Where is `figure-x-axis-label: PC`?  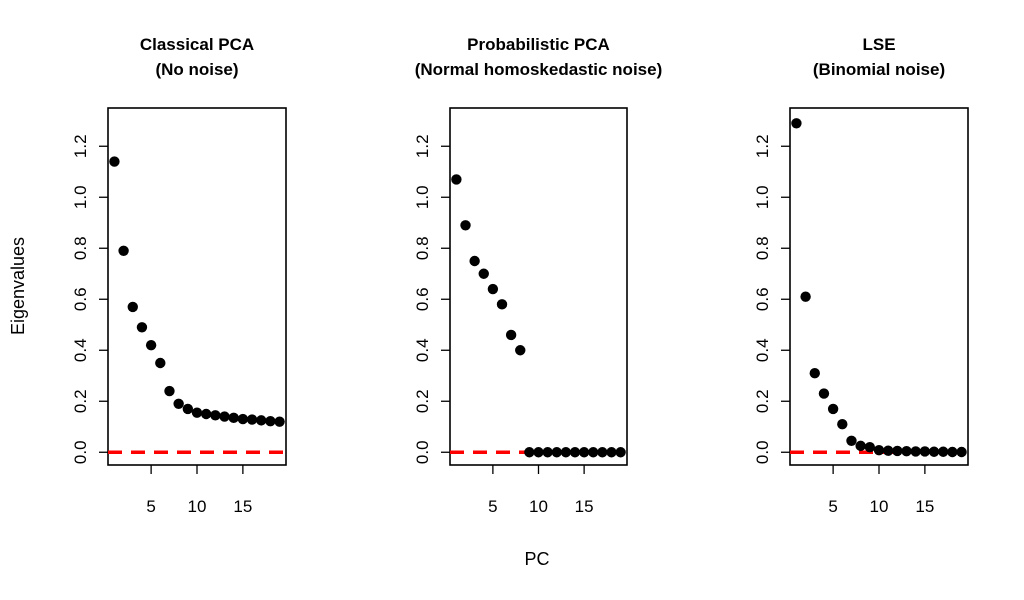 figure-x-axis-label: PC is located at coordinates (536, 559).